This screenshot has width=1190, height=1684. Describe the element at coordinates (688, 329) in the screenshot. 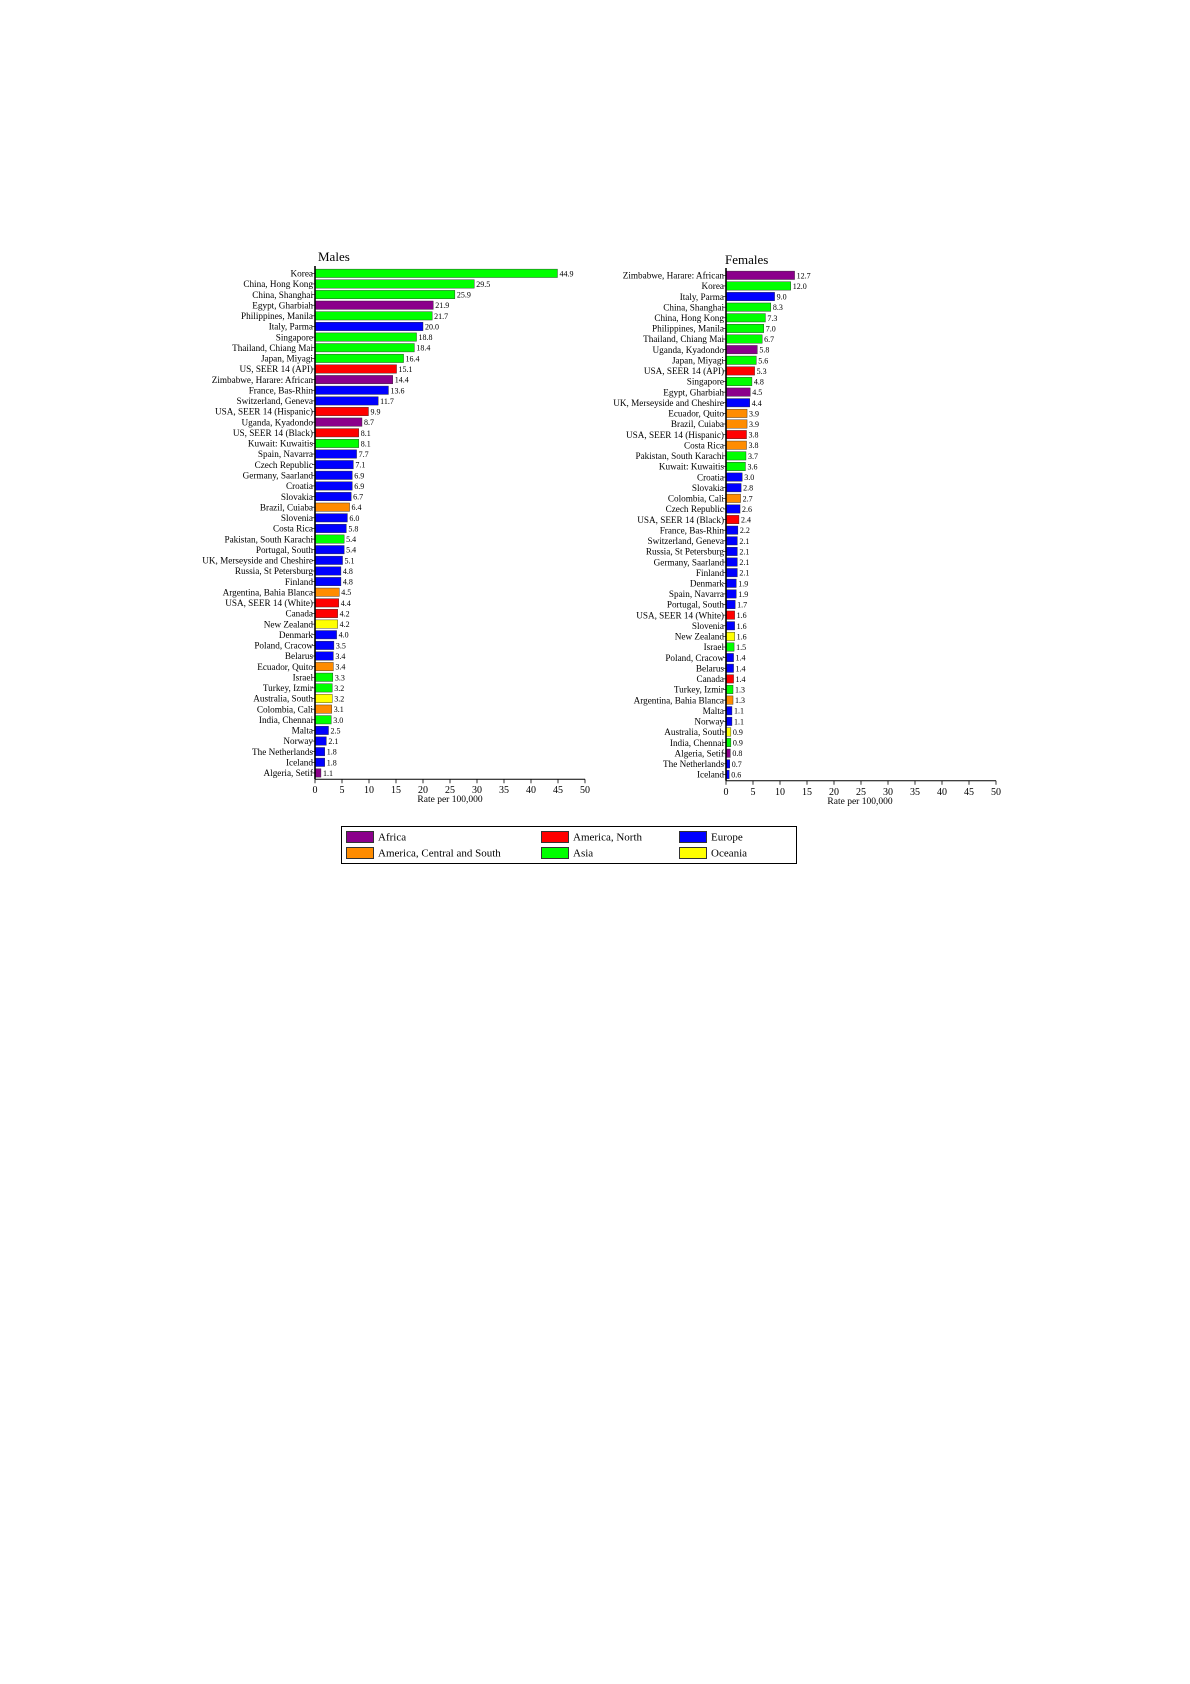

I see `females-category-label: Philippines, Manila` at that location.